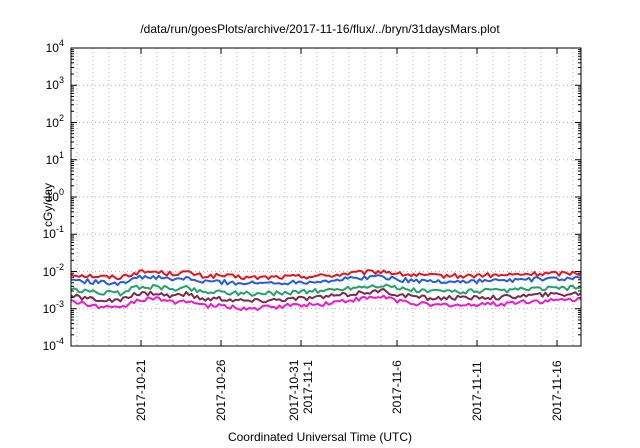  I want to click on y-tick-label: 10², so click(54, 121).